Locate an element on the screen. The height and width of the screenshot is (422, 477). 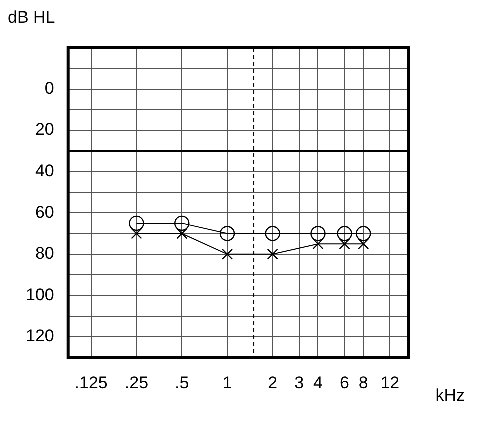
x-tick-label: .5 is located at coordinates (182, 382).